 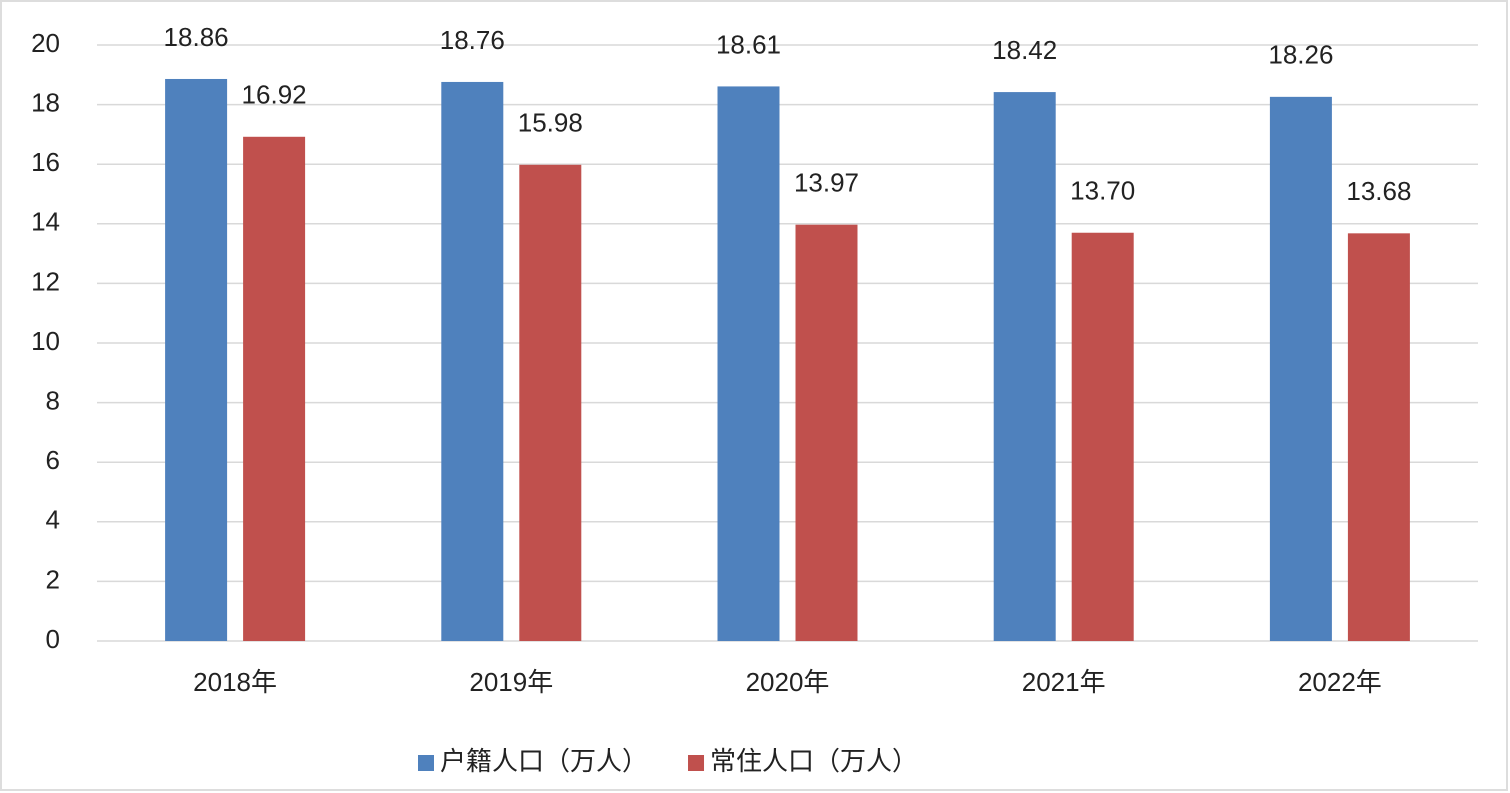 What do you see at coordinates (1340, 682) in the screenshot?
I see `x-tick-label: 2022年` at bounding box center [1340, 682].